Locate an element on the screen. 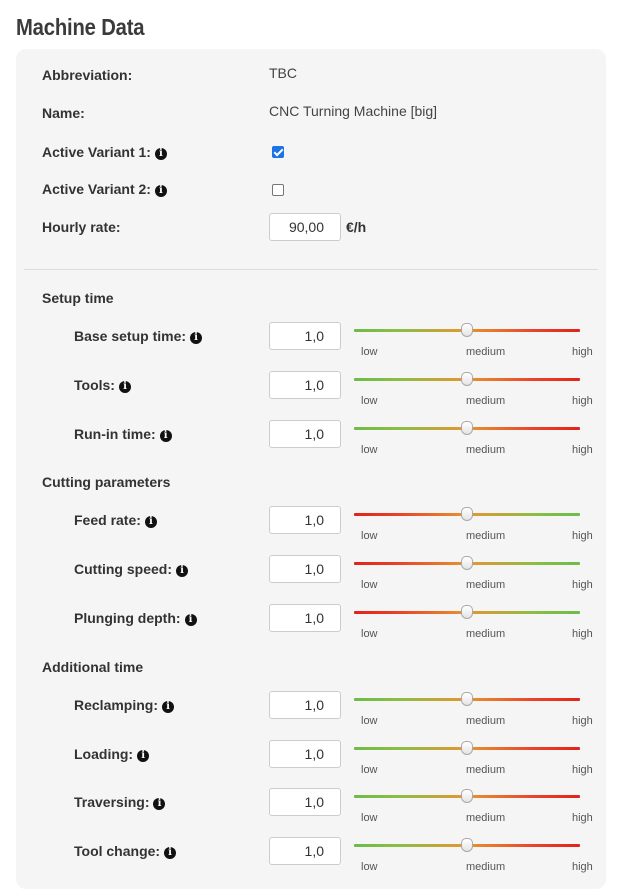 The height and width of the screenshot is (889, 618). parameter-label: Loading: is located at coordinates (104, 754).